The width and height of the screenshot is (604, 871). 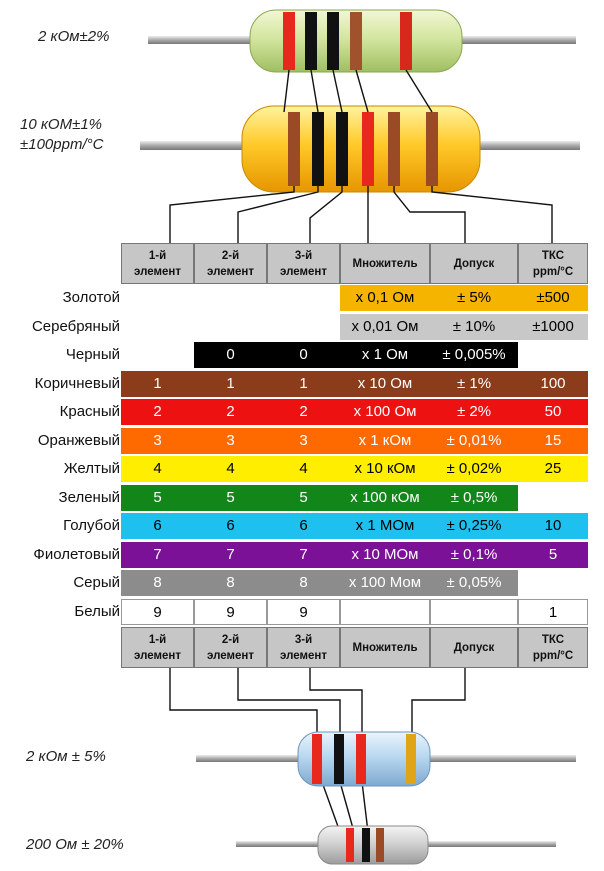 I want to click on resistor-4-label: 200 Ом ± 20%, so click(x=75, y=844).